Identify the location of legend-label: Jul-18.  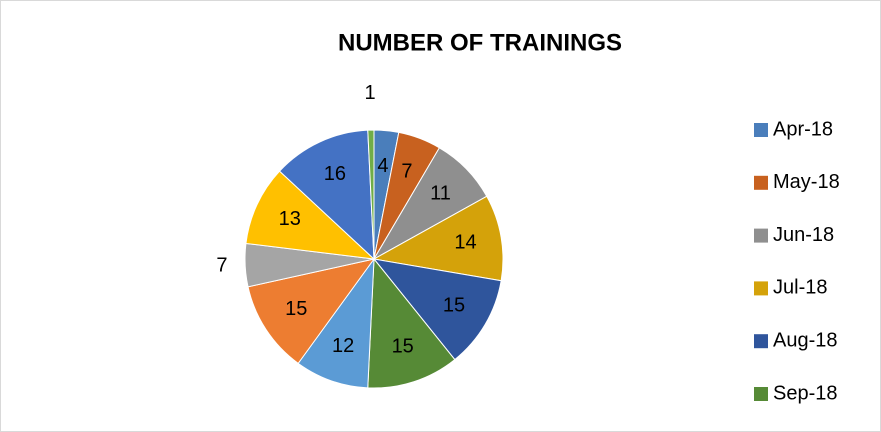
(800, 288).